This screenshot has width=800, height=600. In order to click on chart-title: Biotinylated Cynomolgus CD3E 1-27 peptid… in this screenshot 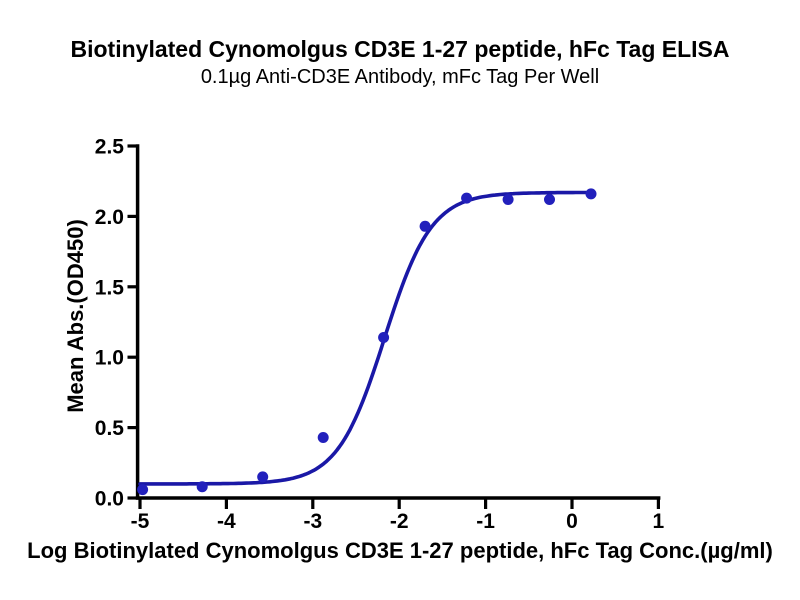, I will do `click(400, 49)`.